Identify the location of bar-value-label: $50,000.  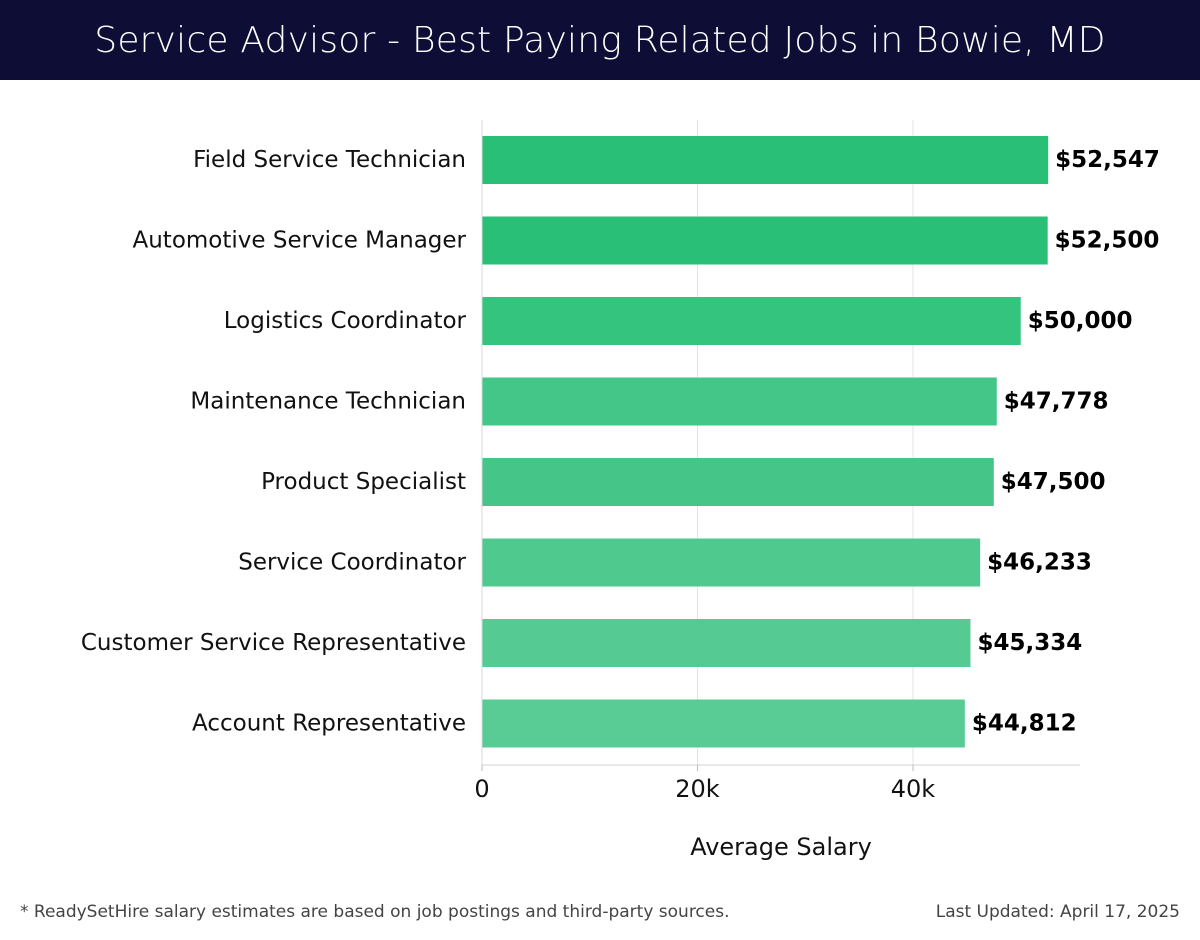
(1080, 321).